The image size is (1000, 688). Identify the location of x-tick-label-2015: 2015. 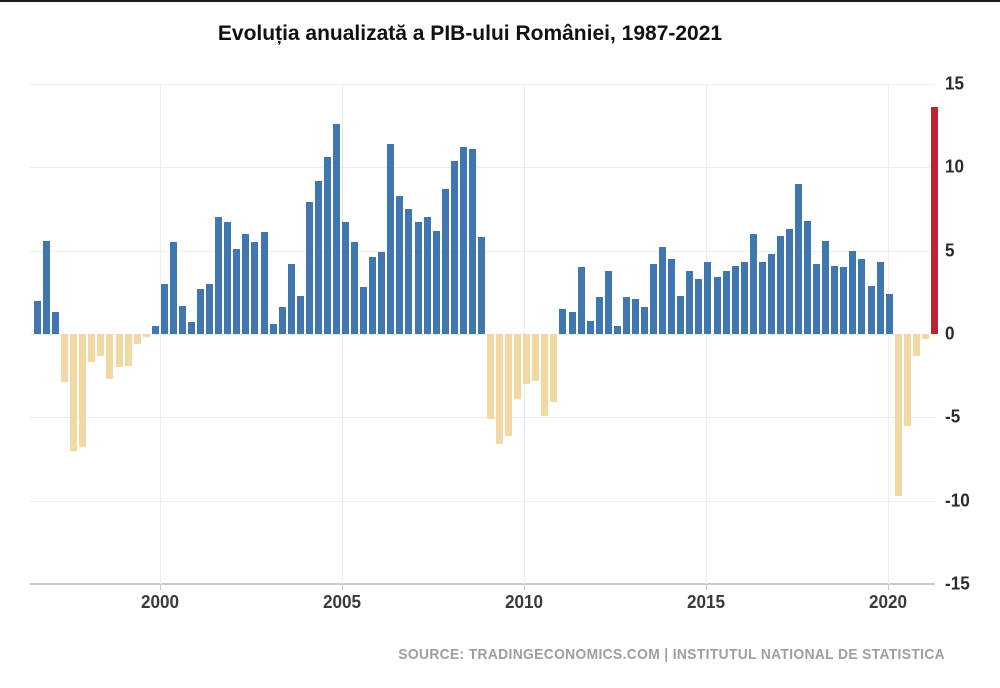
(706, 602).